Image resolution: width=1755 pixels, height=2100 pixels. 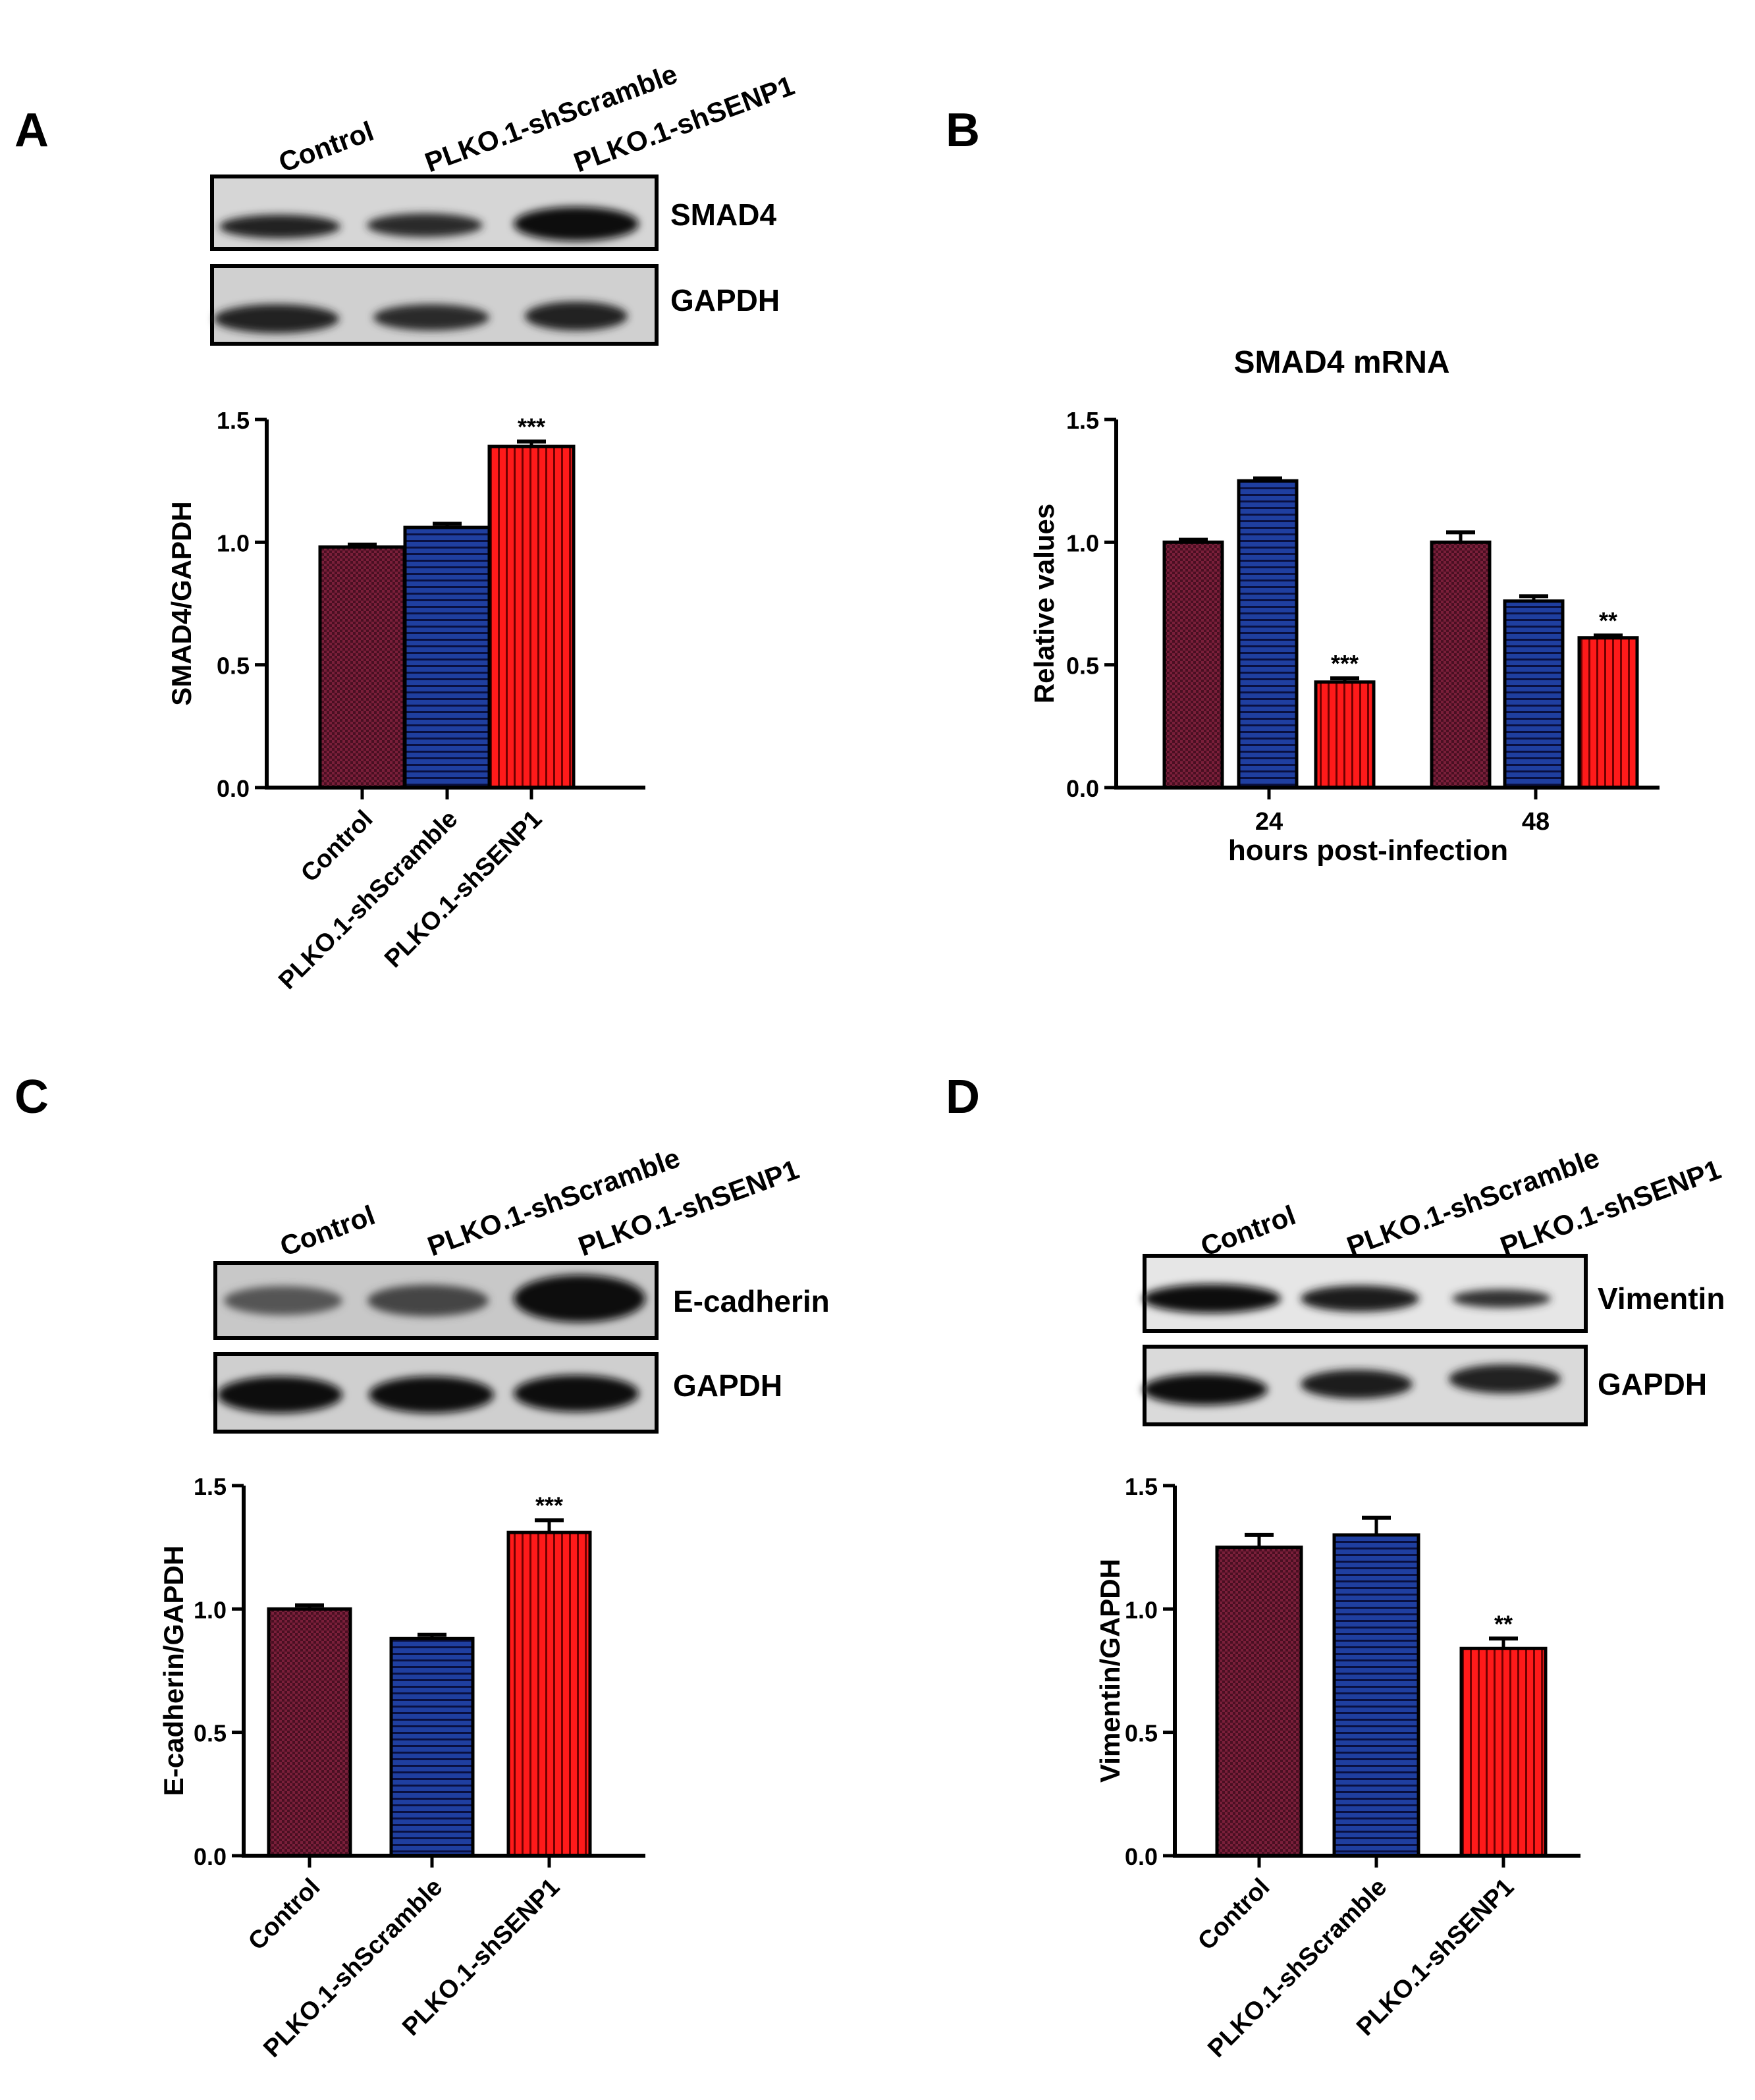 I want to click on chart-b-xtick-label: 48, so click(x=1536, y=822).